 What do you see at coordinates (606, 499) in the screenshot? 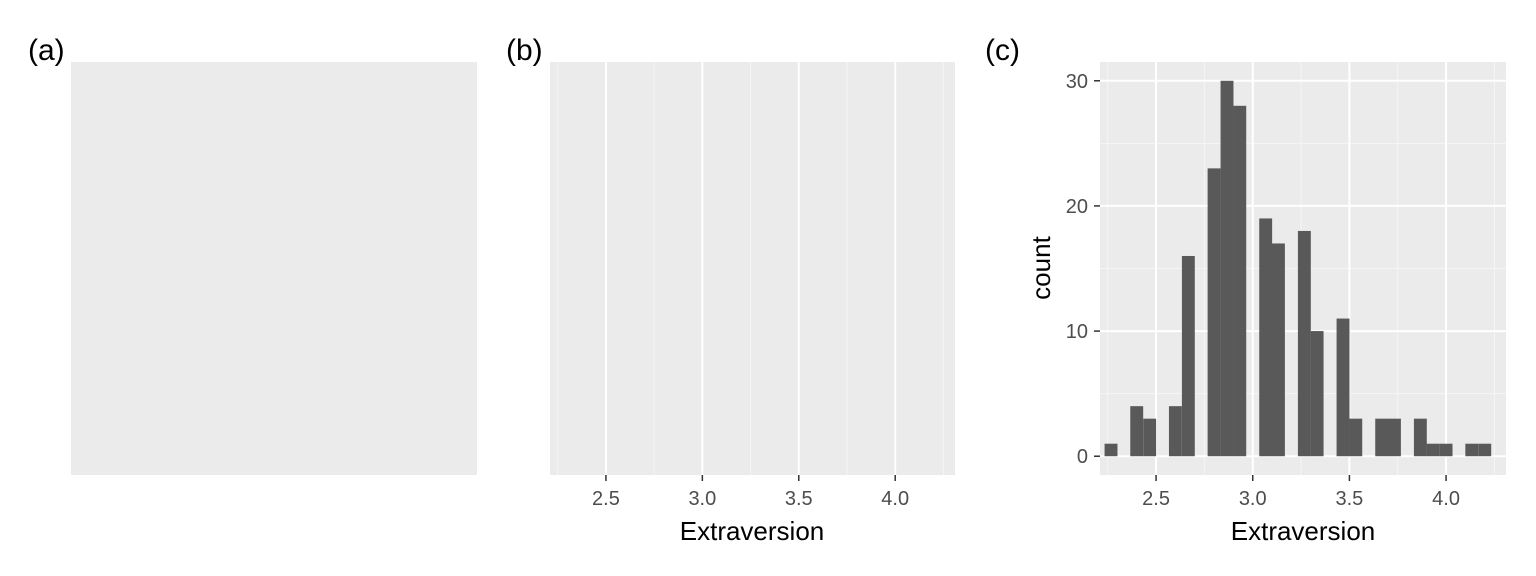
I see `panel-b-x-tick-label-0: 2.5` at bounding box center [606, 499].